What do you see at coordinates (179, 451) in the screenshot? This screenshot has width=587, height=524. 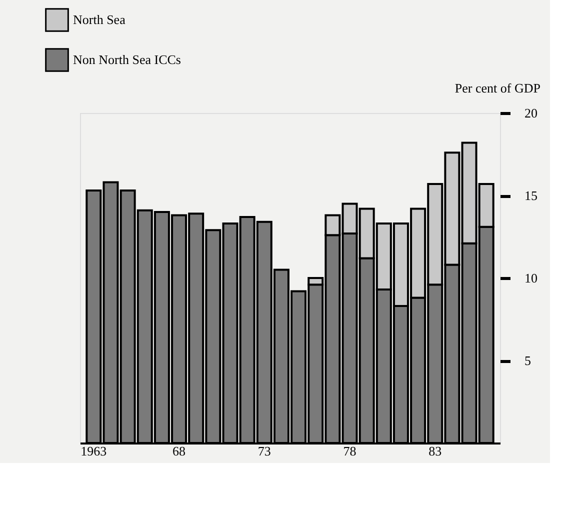 I see `x-tick-label: 68` at bounding box center [179, 451].